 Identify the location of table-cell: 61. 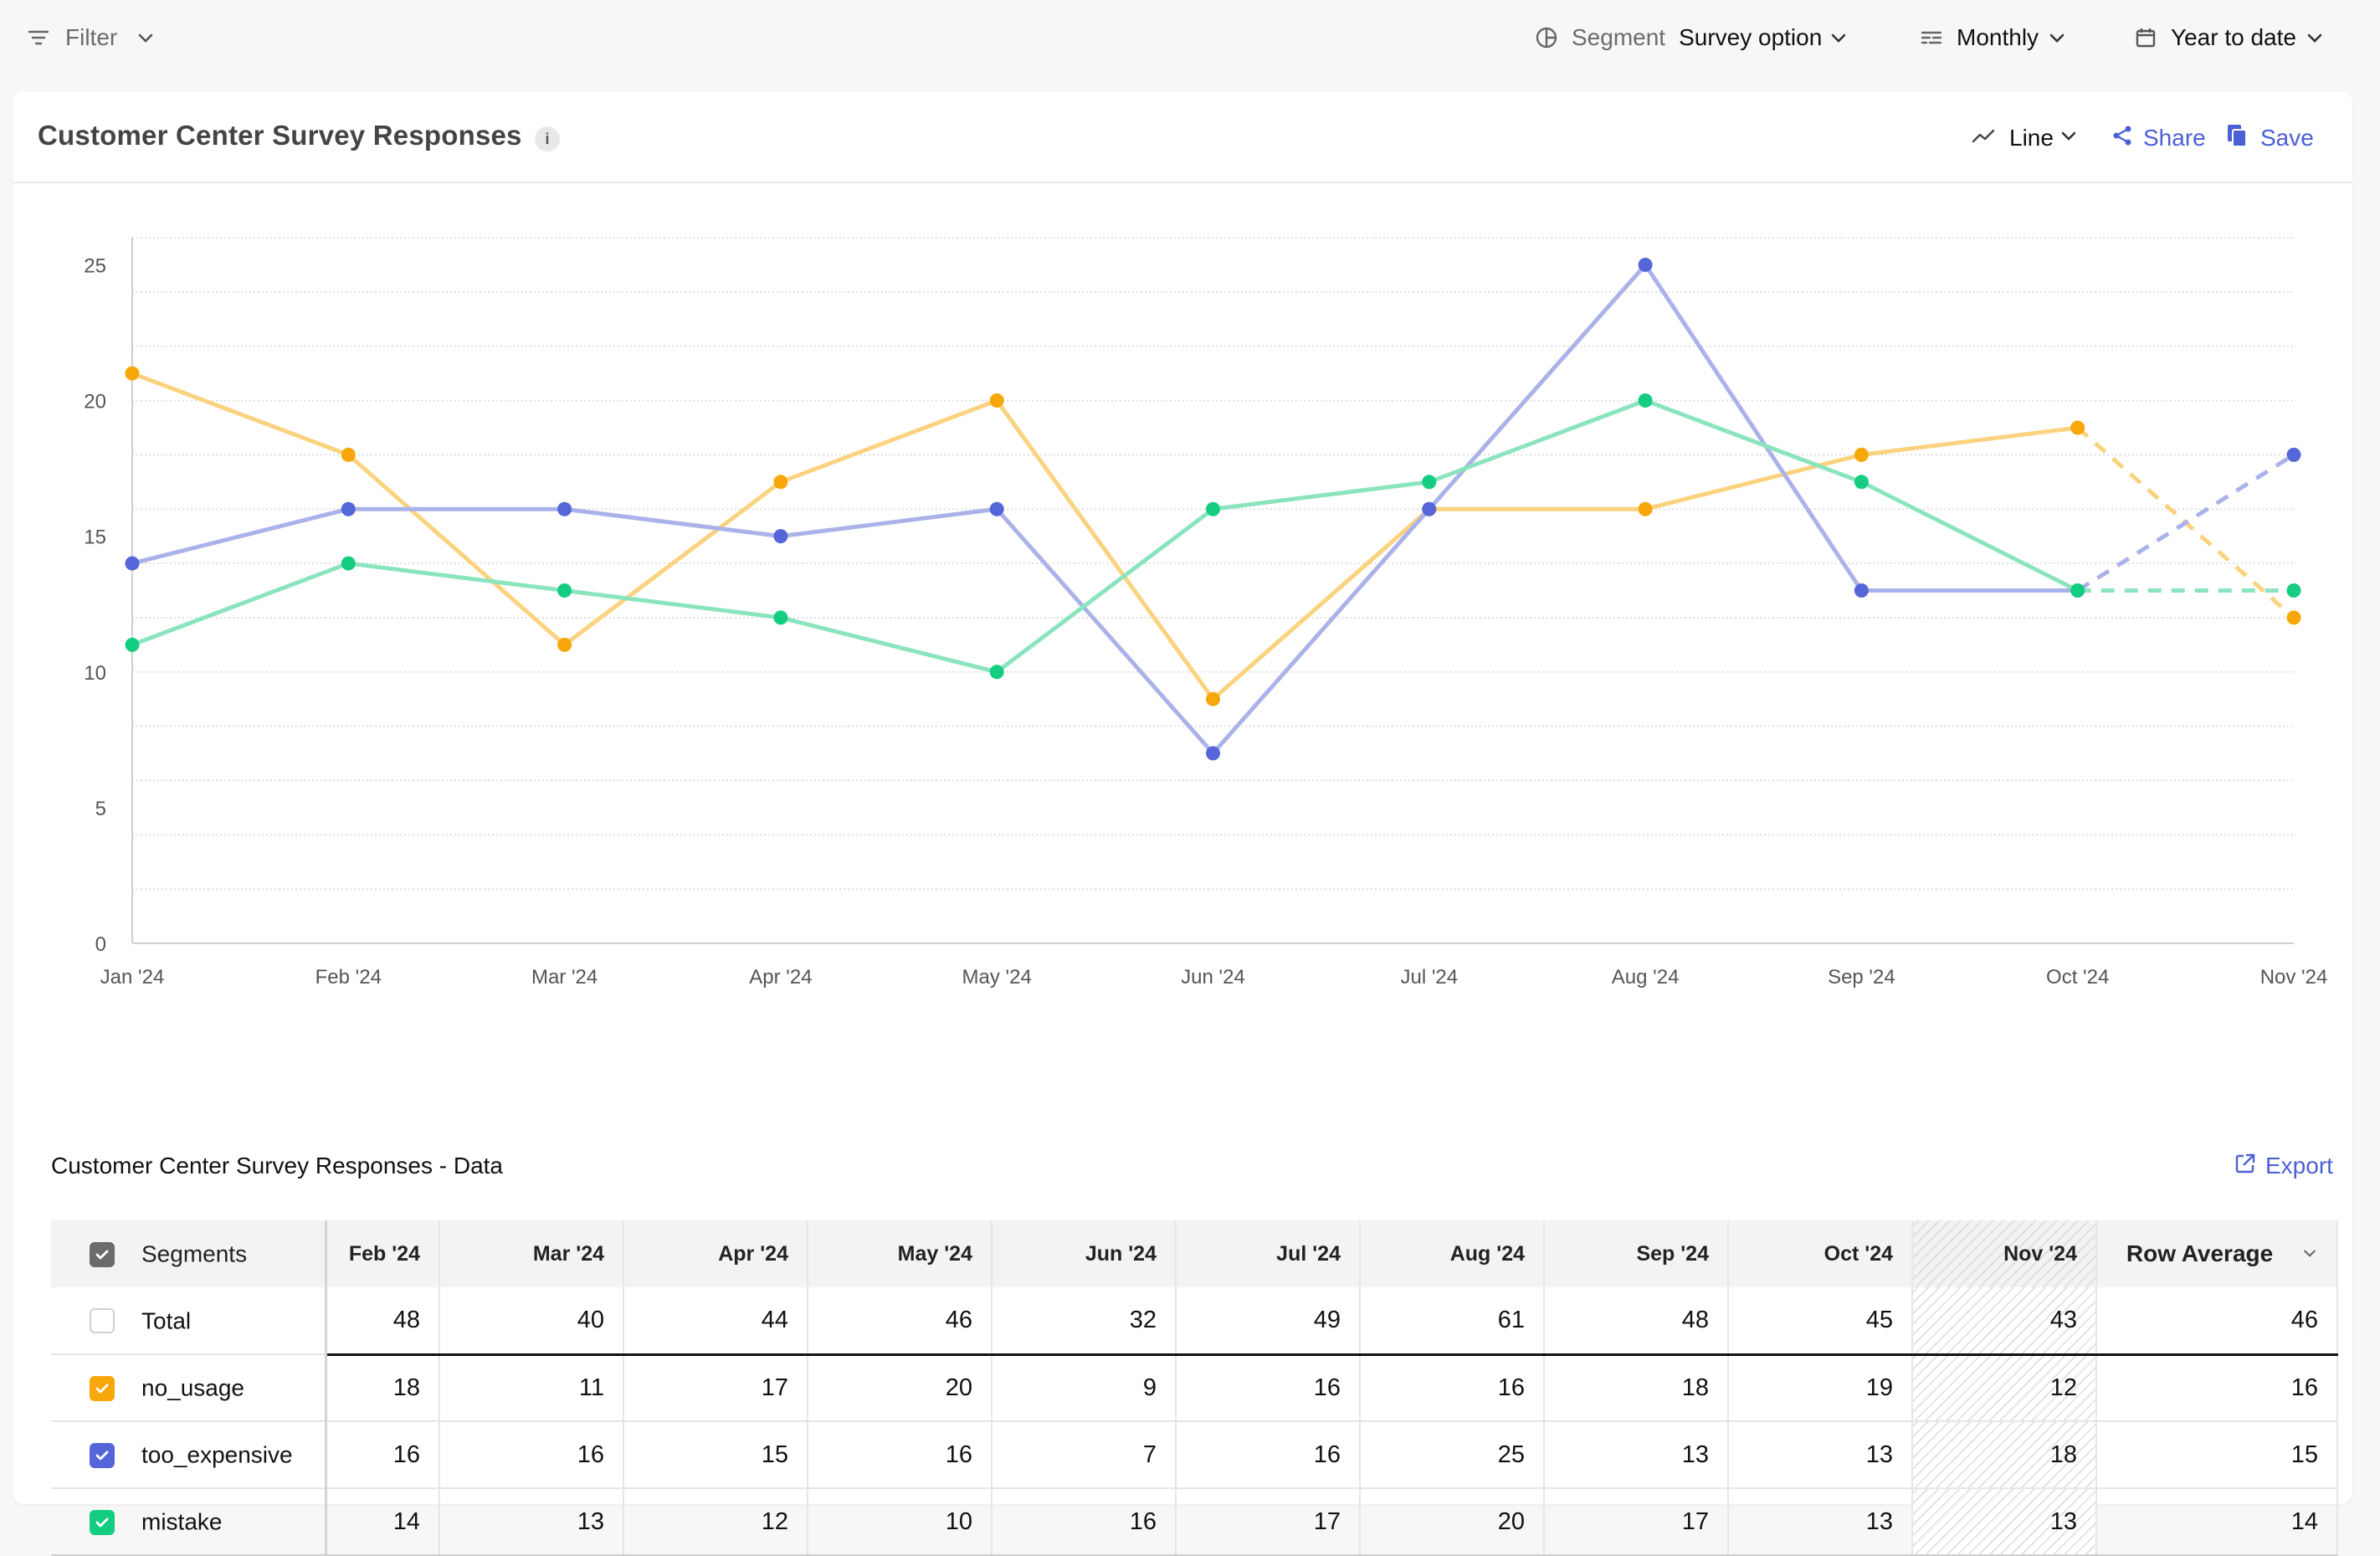
(1452, 1322).